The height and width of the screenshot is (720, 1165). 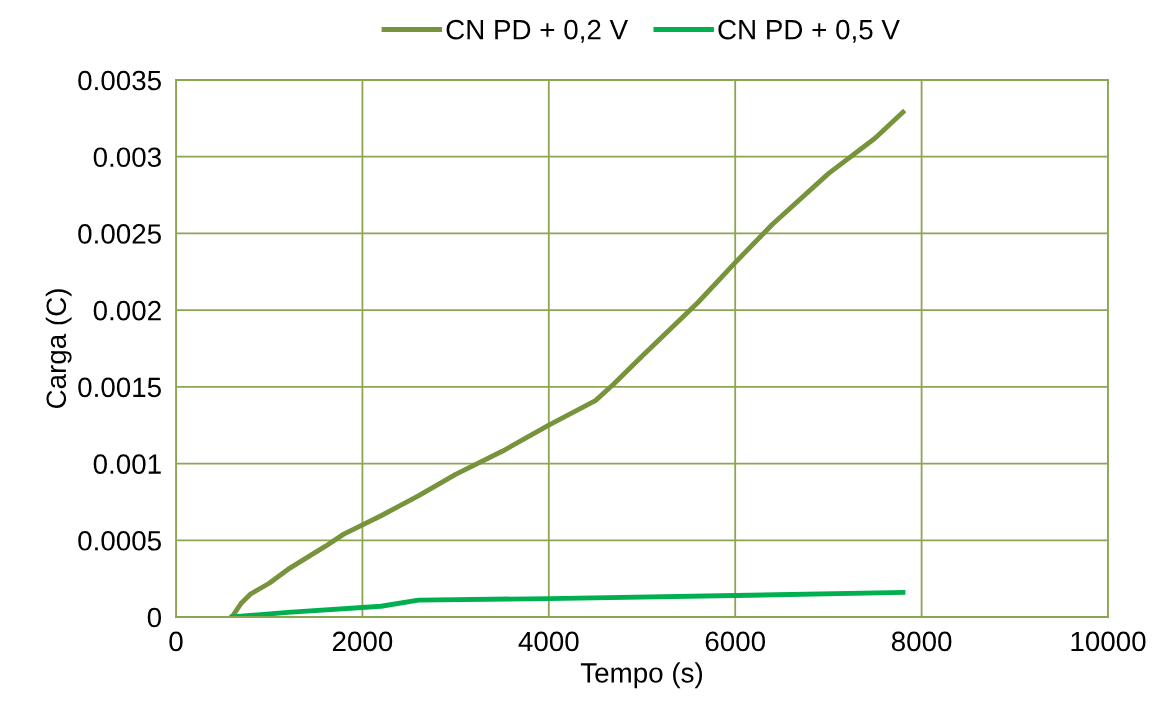 I want to click on y-tick-label: 0.002, so click(x=127, y=310).